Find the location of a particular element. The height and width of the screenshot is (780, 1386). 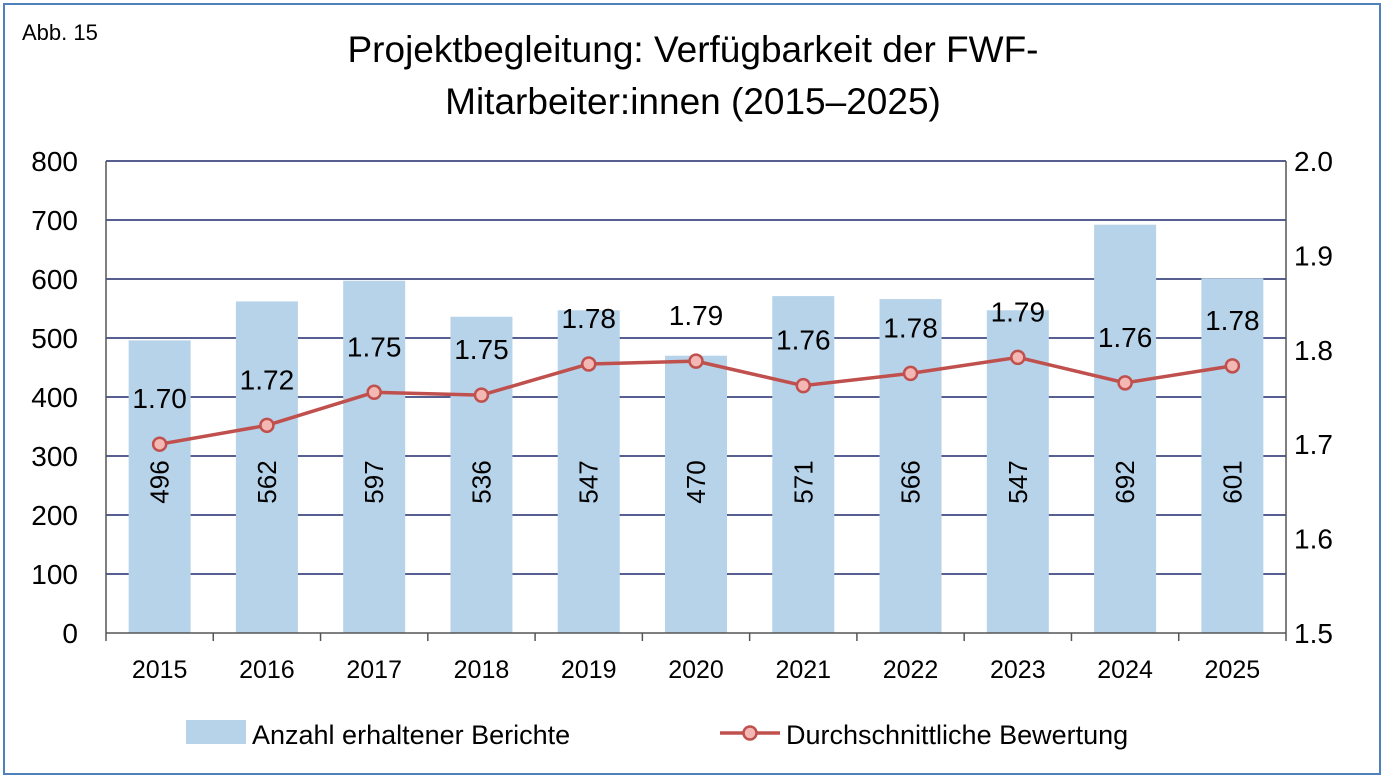

x-tick-label: 2022 is located at coordinates (911, 670).